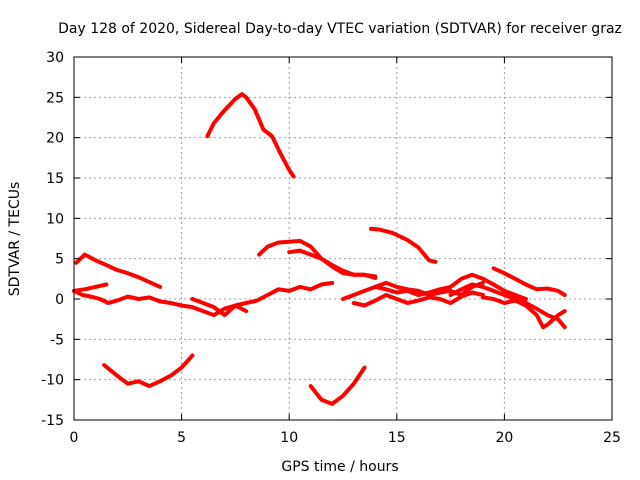 This screenshot has width=640, height=480. What do you see at coordinates (59, 260) in the screenshot?
I see `y-tick-label: 5` at bounding box center [59, 260].